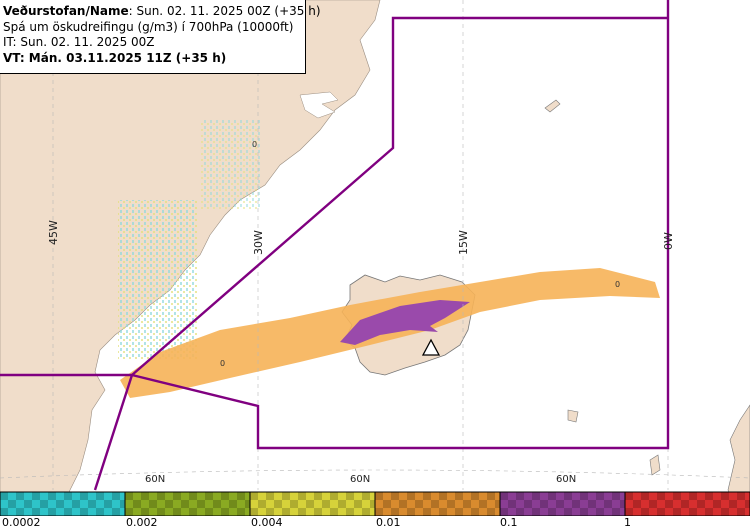 This screenshot has width=750, height=532. Describe the element at coordinates (655, 465) in the screenshot. I see `shetland-land` at that location.